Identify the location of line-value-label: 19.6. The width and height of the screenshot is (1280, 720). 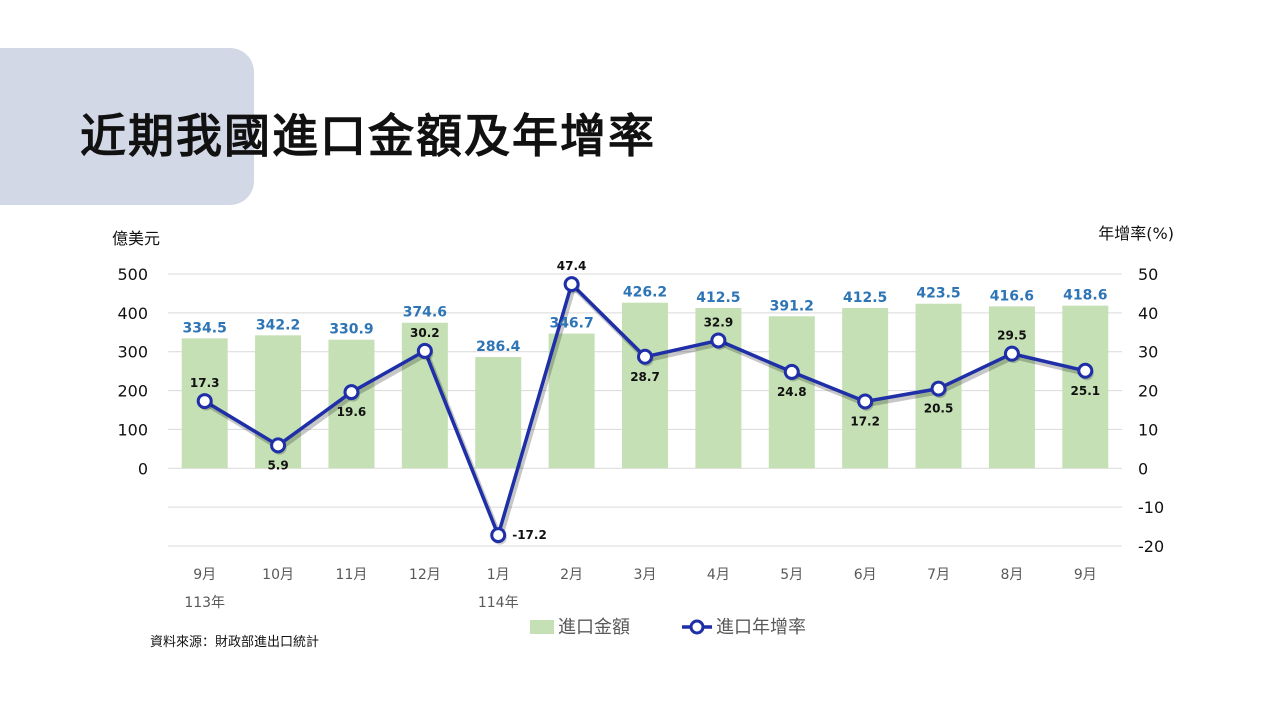
(352, 412).